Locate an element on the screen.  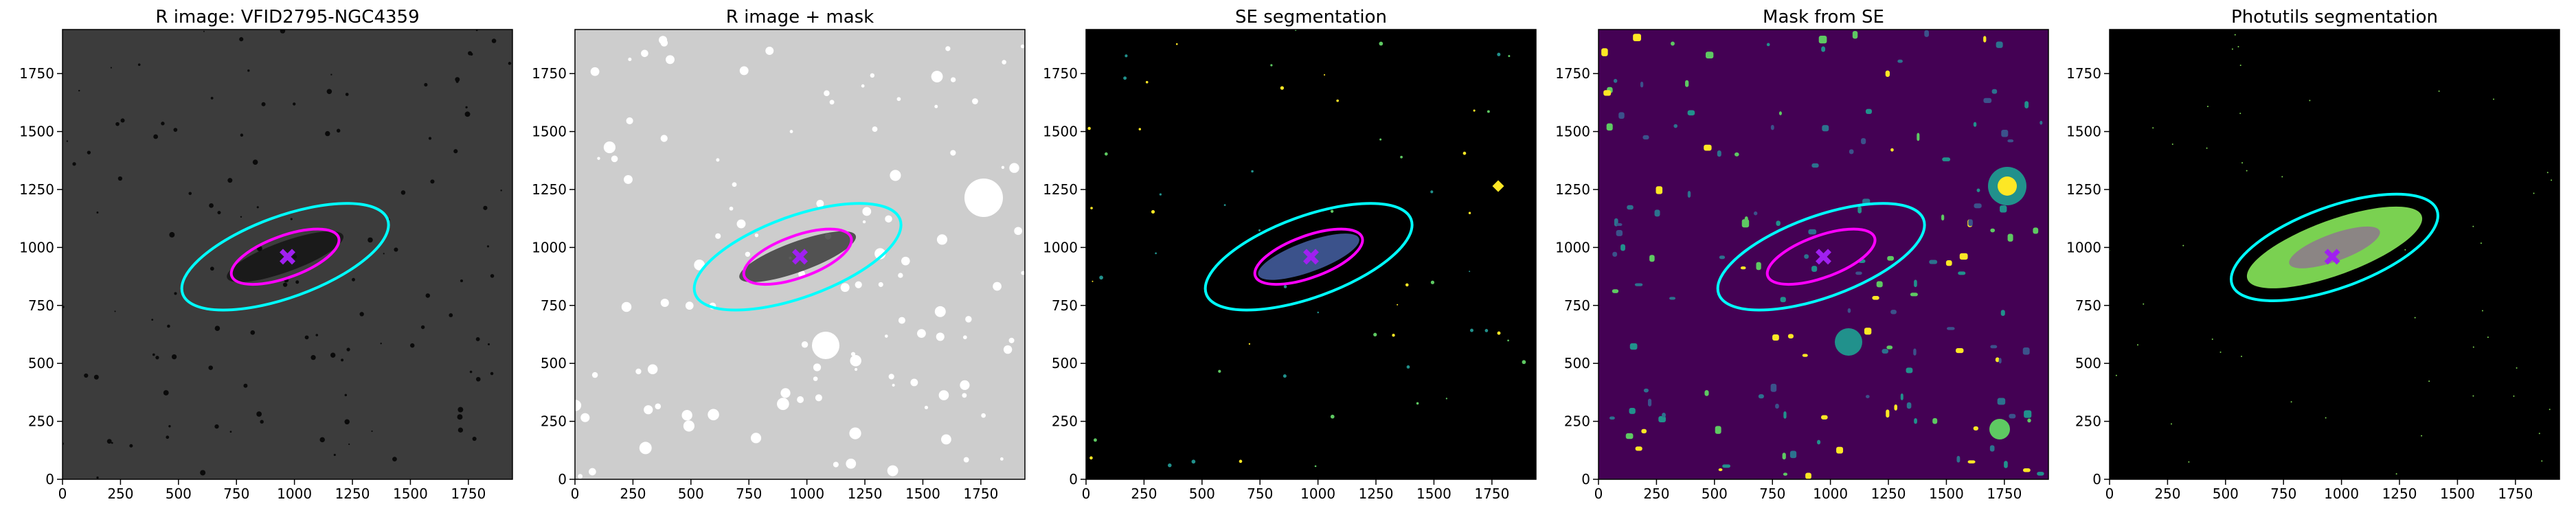
y-tick-label: 1250 is located at coordinates (36, 189).